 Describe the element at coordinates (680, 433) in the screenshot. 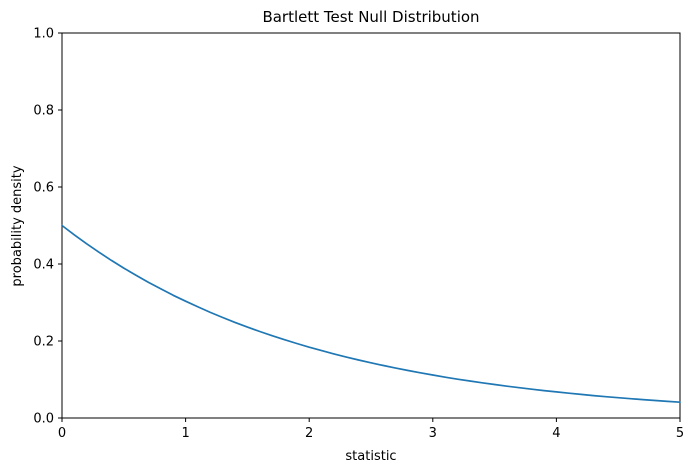

I see `x-tick-label: 5` at that location.